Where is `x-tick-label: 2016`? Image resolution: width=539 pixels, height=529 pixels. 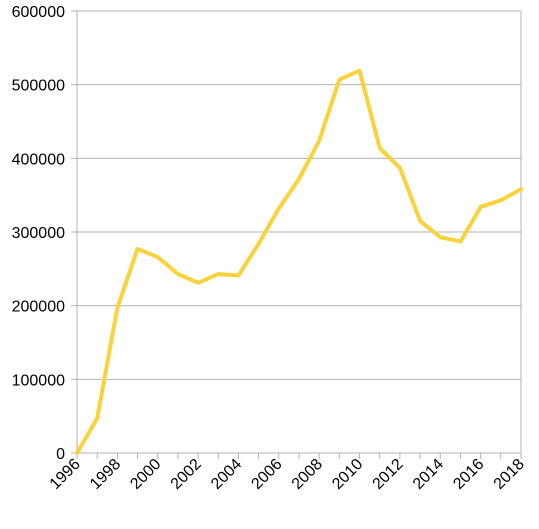 x-tick-label: 2016 is located at coordinates (468, 474).